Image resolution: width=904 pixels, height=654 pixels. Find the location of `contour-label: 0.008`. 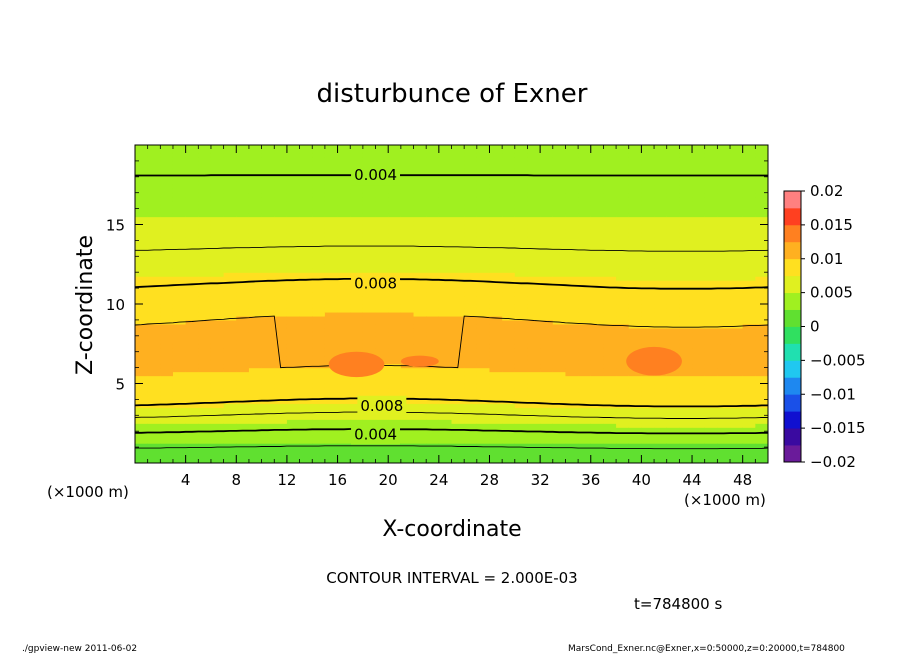

contour-label: 0.008 is located at coordinates (382, 405).